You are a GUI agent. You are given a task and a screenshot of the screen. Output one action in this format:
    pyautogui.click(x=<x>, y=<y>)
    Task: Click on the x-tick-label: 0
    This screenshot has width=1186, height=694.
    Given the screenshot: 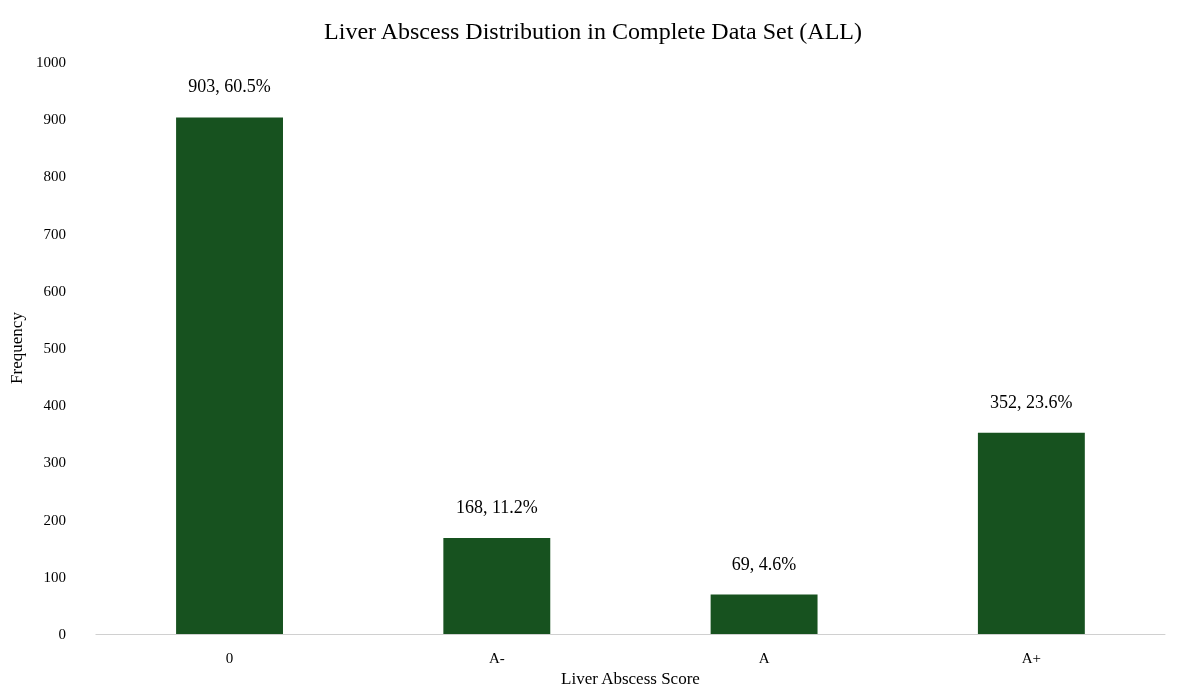 What is the action you would take?
    pyautogui.click(x=229, y=657)
    